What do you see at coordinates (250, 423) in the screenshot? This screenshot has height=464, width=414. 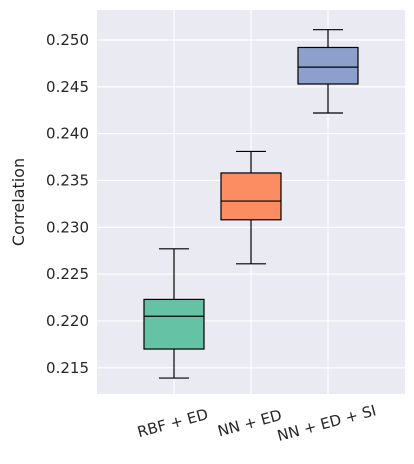 I see `x-tick-label: NN + ED` at bounding box center [250, 423].